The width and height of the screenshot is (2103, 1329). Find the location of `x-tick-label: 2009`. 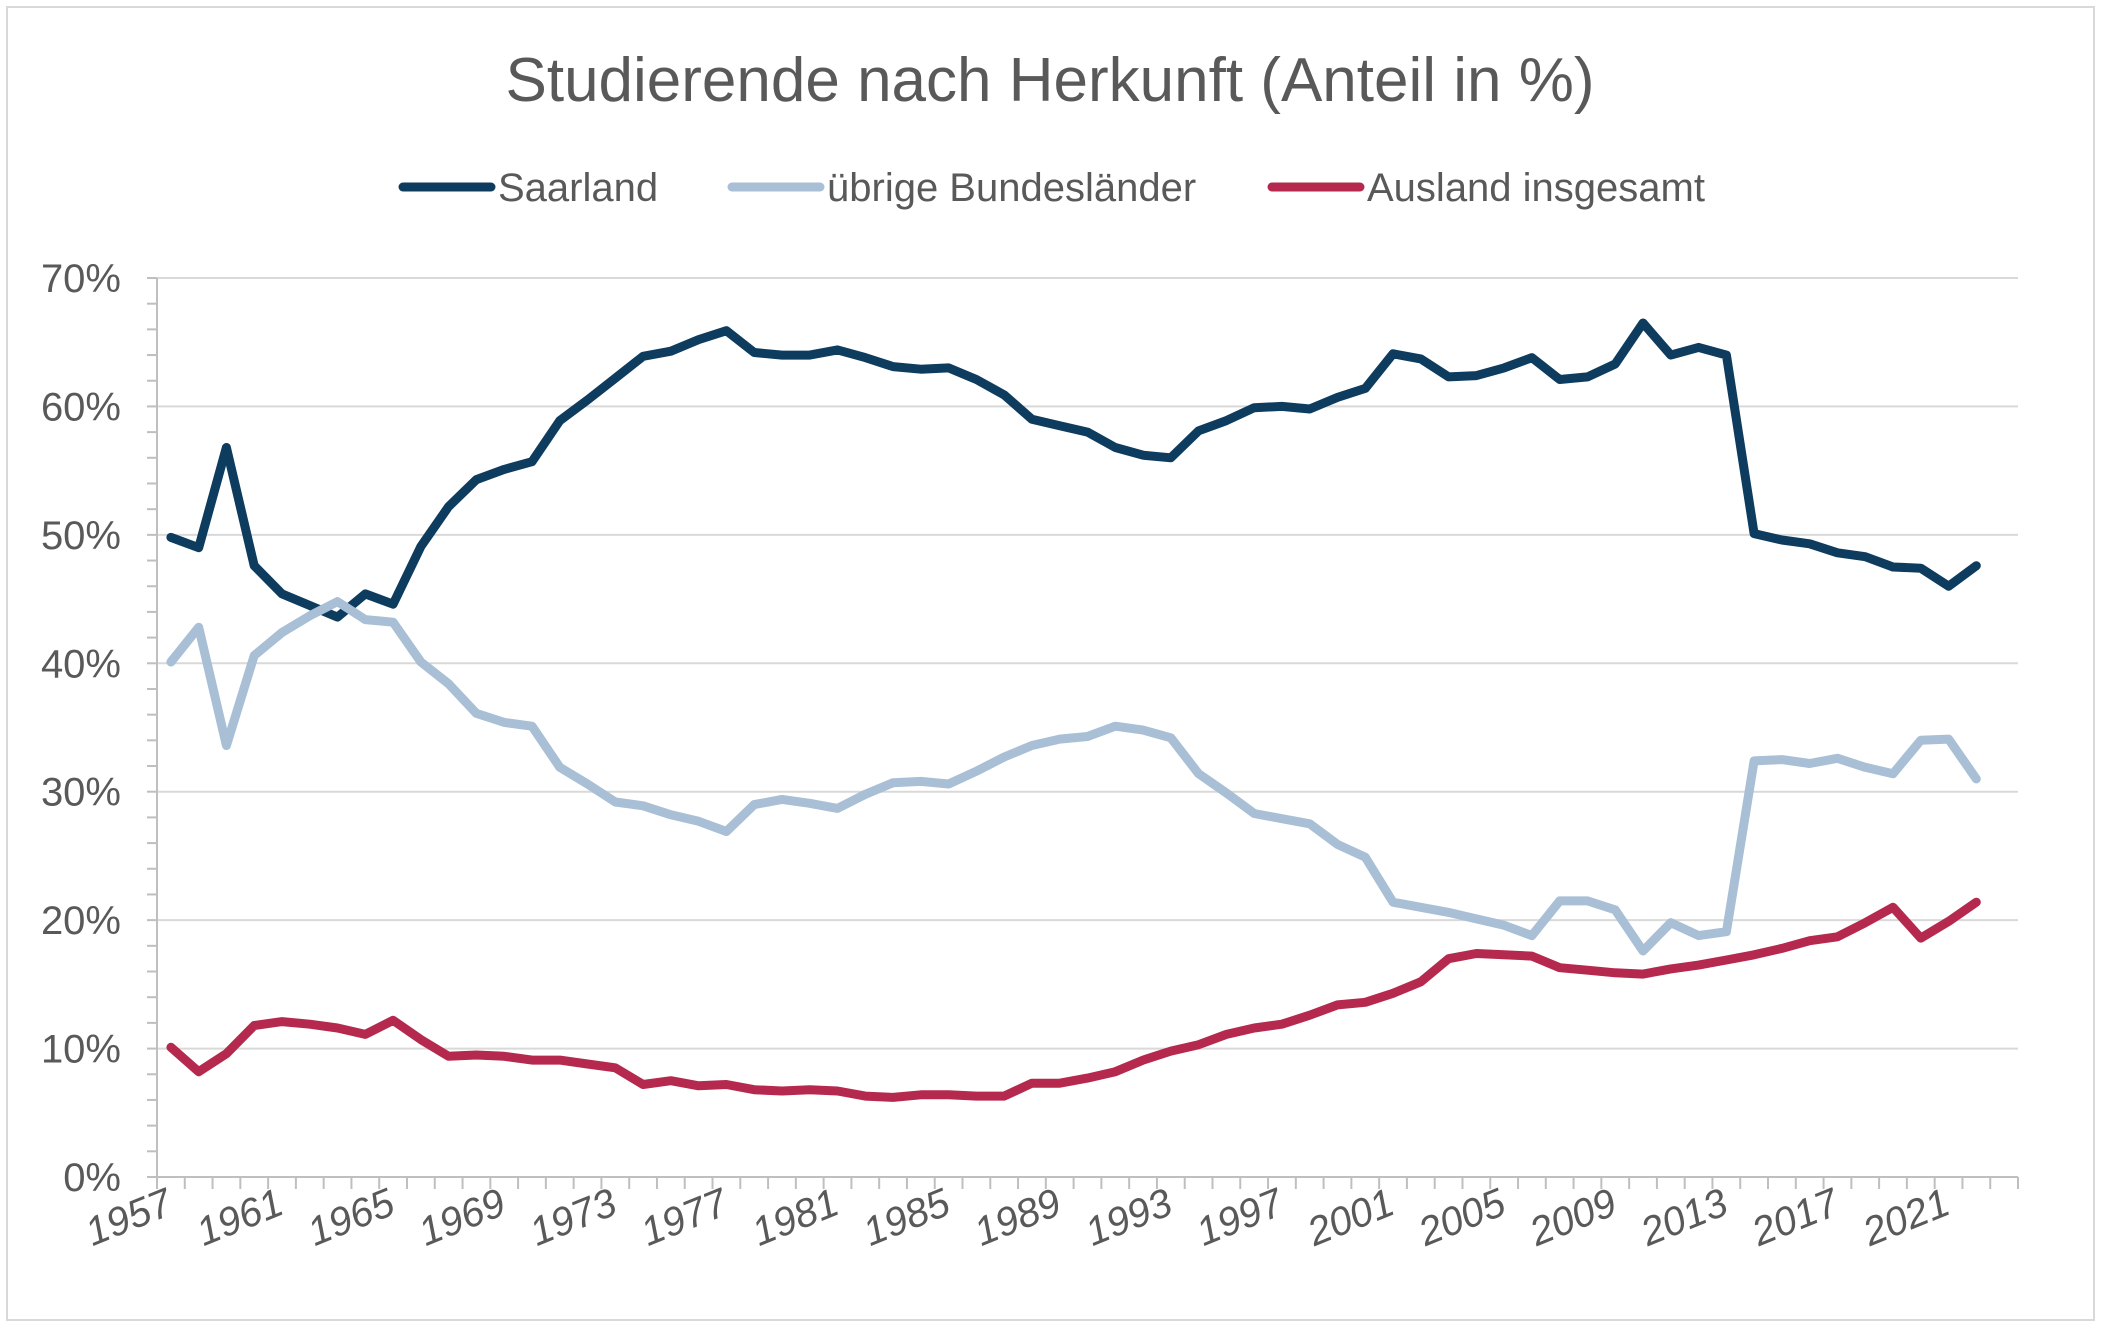

x-tick-label: 2009 is located at coordinates (1573, 1218).